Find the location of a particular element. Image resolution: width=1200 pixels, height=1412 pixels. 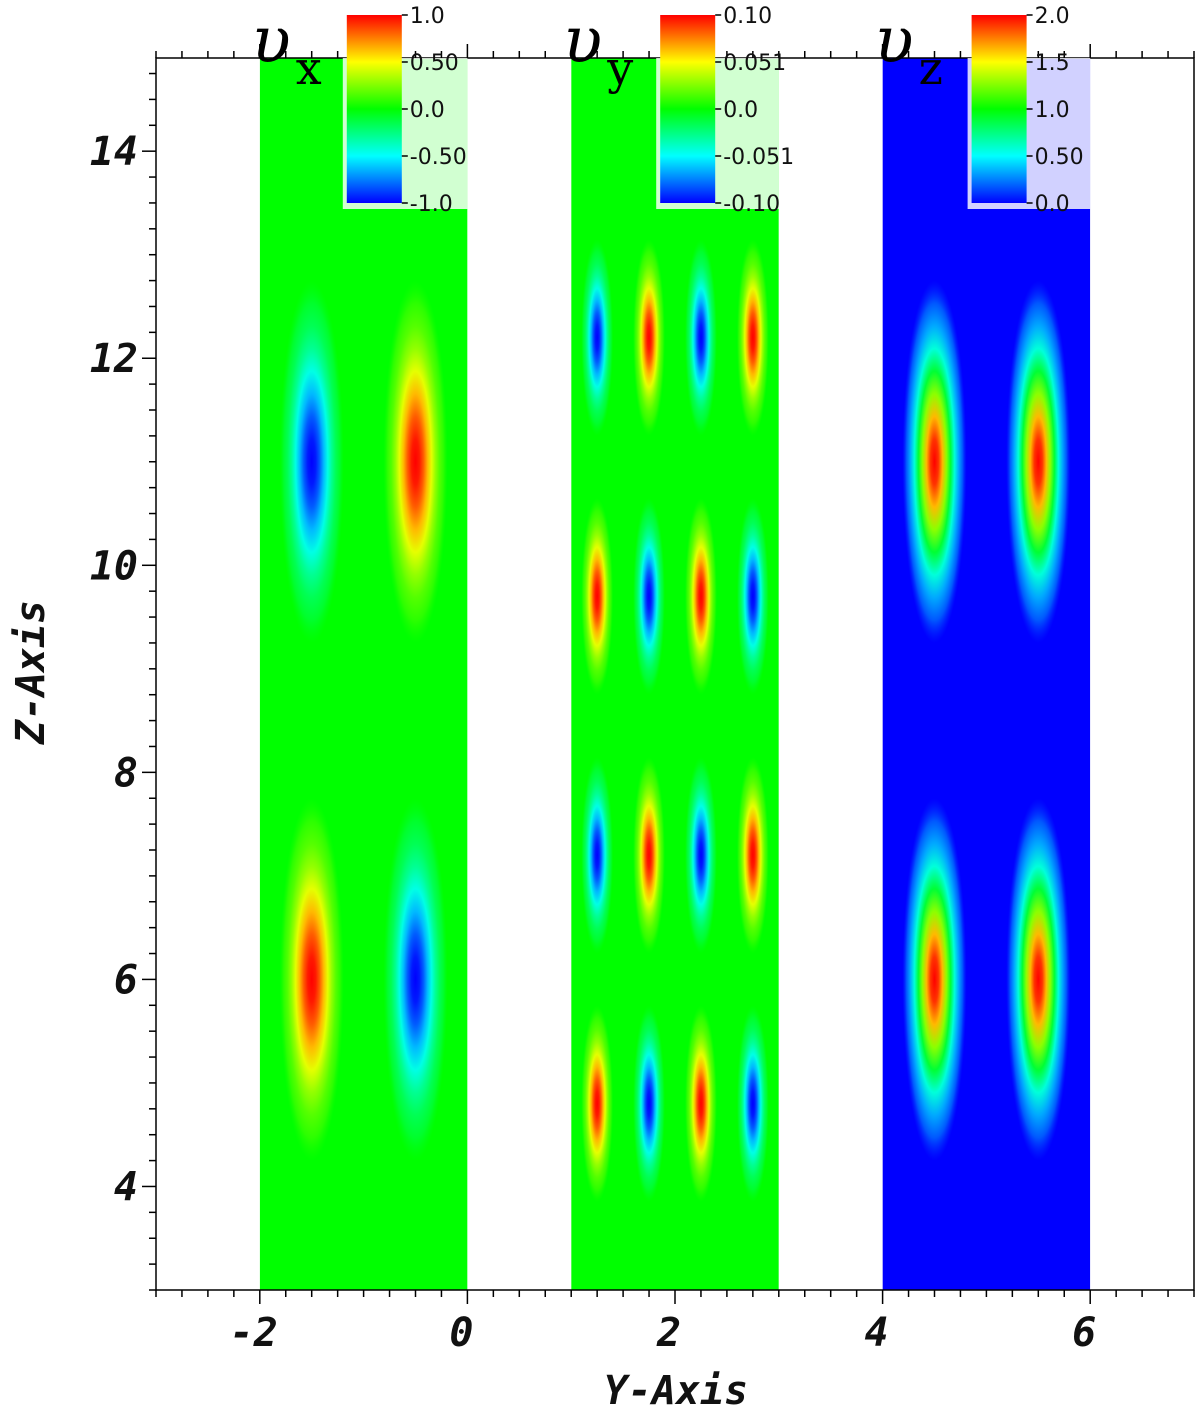

y-tick-label: 6 is located at coordinates (126, 980).